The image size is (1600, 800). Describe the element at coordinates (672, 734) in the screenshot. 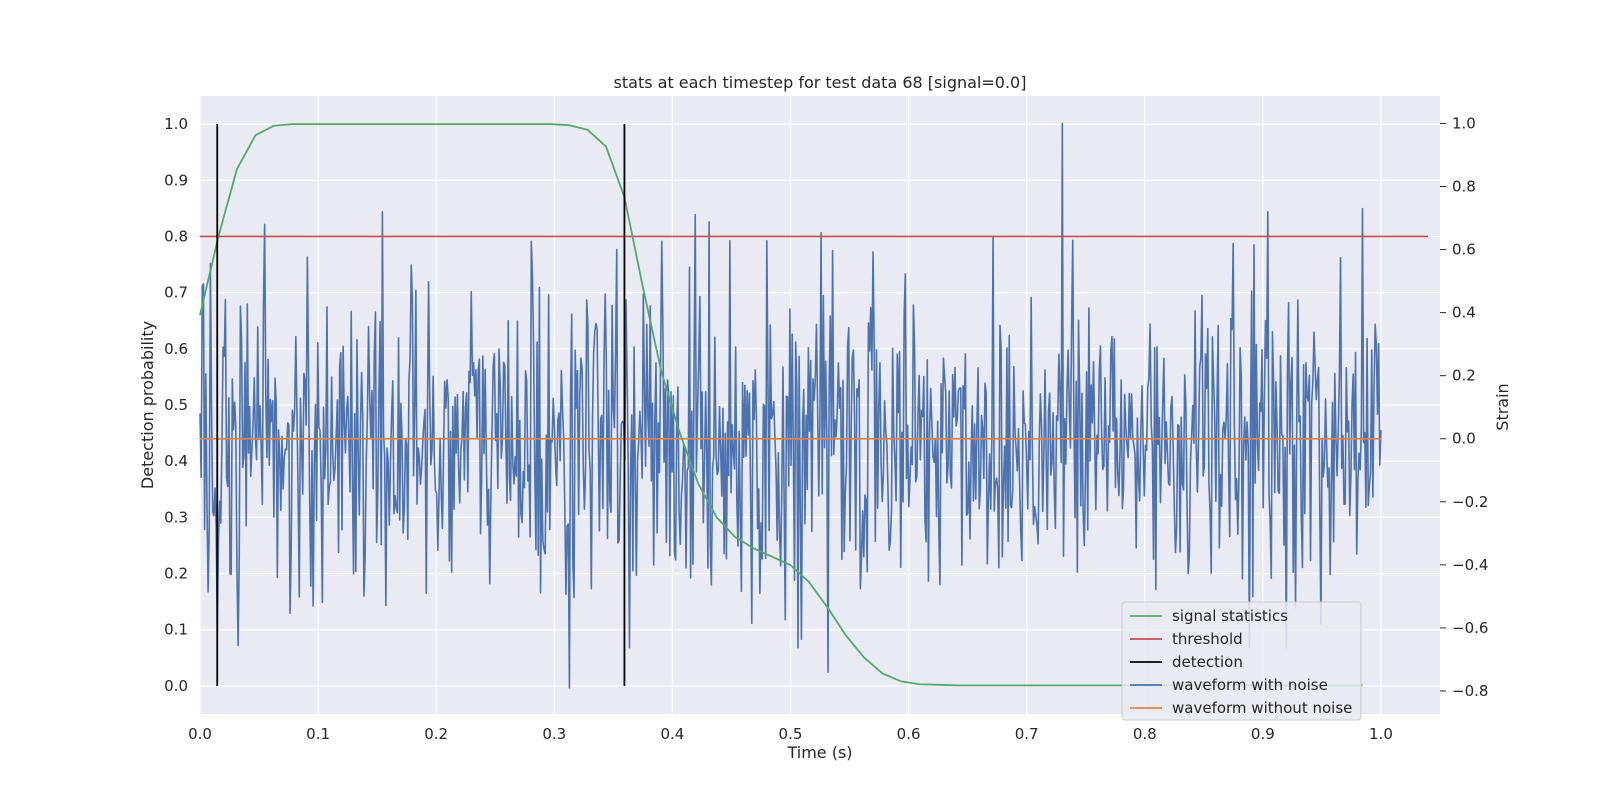

I see `x-tick-label: 0.4` at that location.